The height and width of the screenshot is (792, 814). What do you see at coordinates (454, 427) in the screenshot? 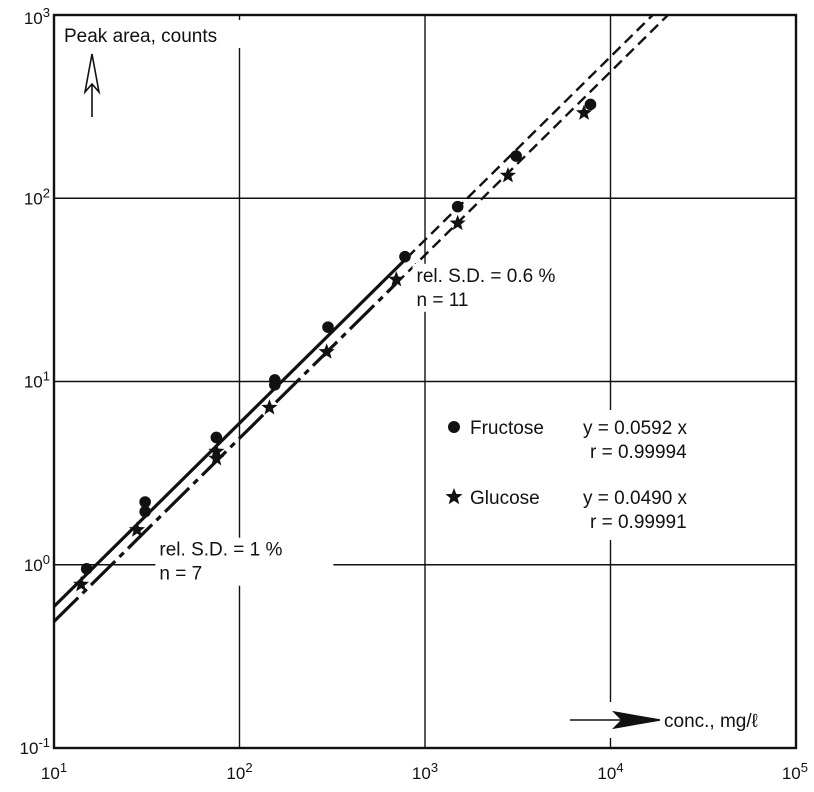
I see `legend-fructose-marker` at bounding box center [454, 427].